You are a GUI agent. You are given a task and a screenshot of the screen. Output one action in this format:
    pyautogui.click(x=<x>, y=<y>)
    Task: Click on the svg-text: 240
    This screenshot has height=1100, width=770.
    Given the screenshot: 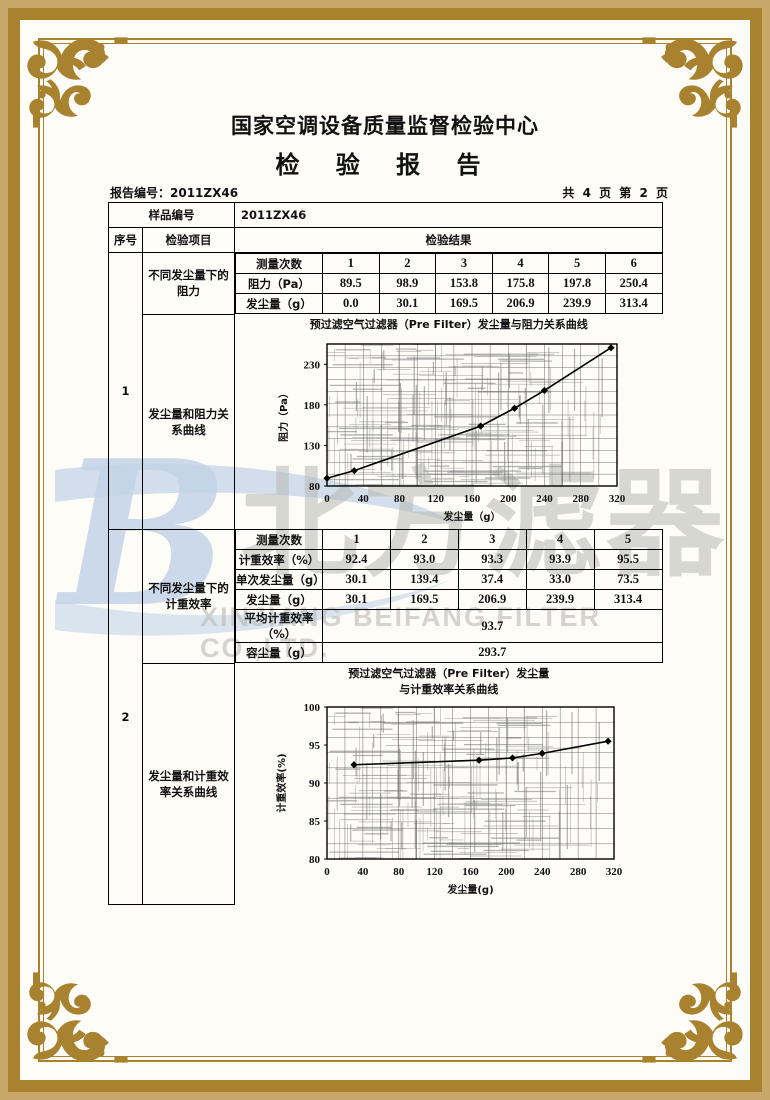 What is the action you would take?
    pyautogui.click(x=544, y=499)
    